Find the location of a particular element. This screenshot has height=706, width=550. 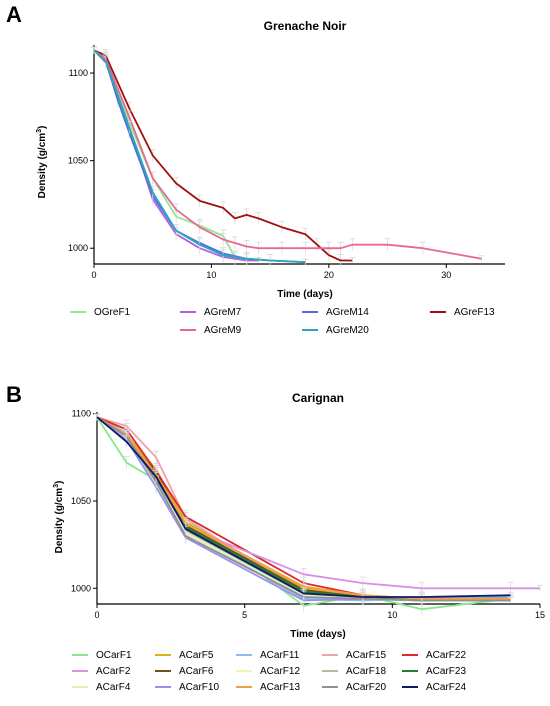

legend-item: ACarF2 is located at coordinates (101, 671).